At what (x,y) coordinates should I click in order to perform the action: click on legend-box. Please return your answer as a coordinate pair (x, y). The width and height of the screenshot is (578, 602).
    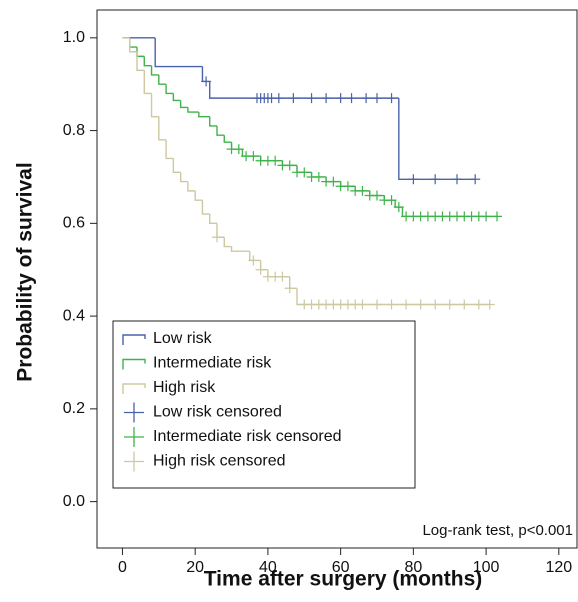
    Looking at the image, I should click on (264, 404).